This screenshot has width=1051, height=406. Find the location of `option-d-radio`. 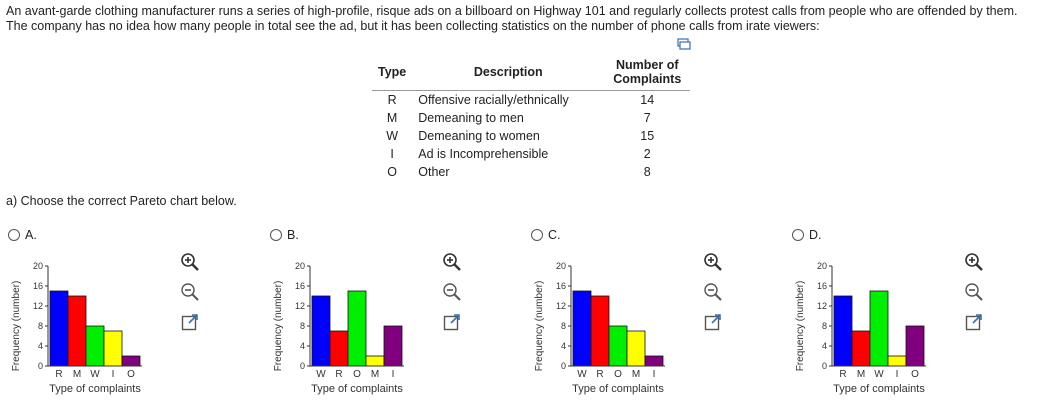

option-d-radio is located at coordinates (798, 235).